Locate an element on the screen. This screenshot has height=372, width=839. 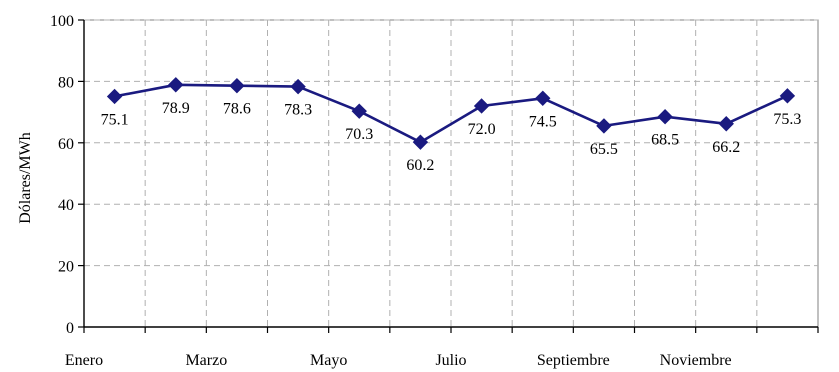
x-tick-label: Mayo is located at coordinates (328, 360).